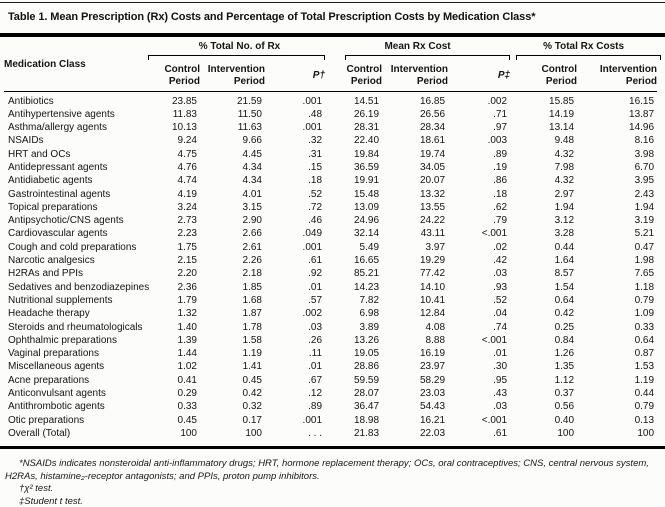 Image resolution: width=665 pixels, height=507 pixels. What do you see at coordinates (644, 327) in the screenshot?
I see `value-cell: 0.33` at bounding box center [644, 327].